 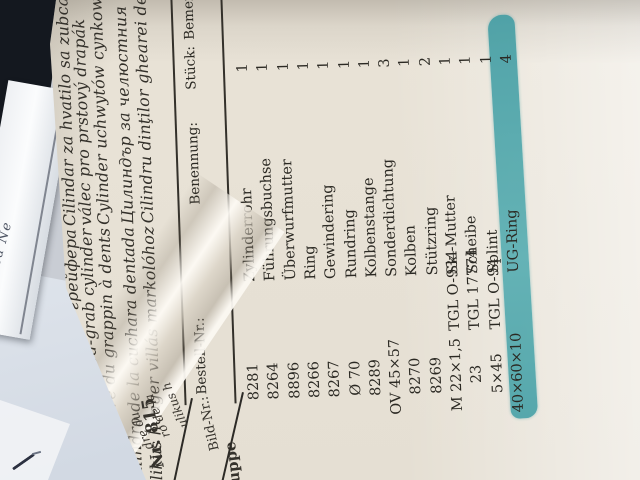 I want to click on header-bestell-nr: Bestell-Nr.:, so click(x=201, y=356).